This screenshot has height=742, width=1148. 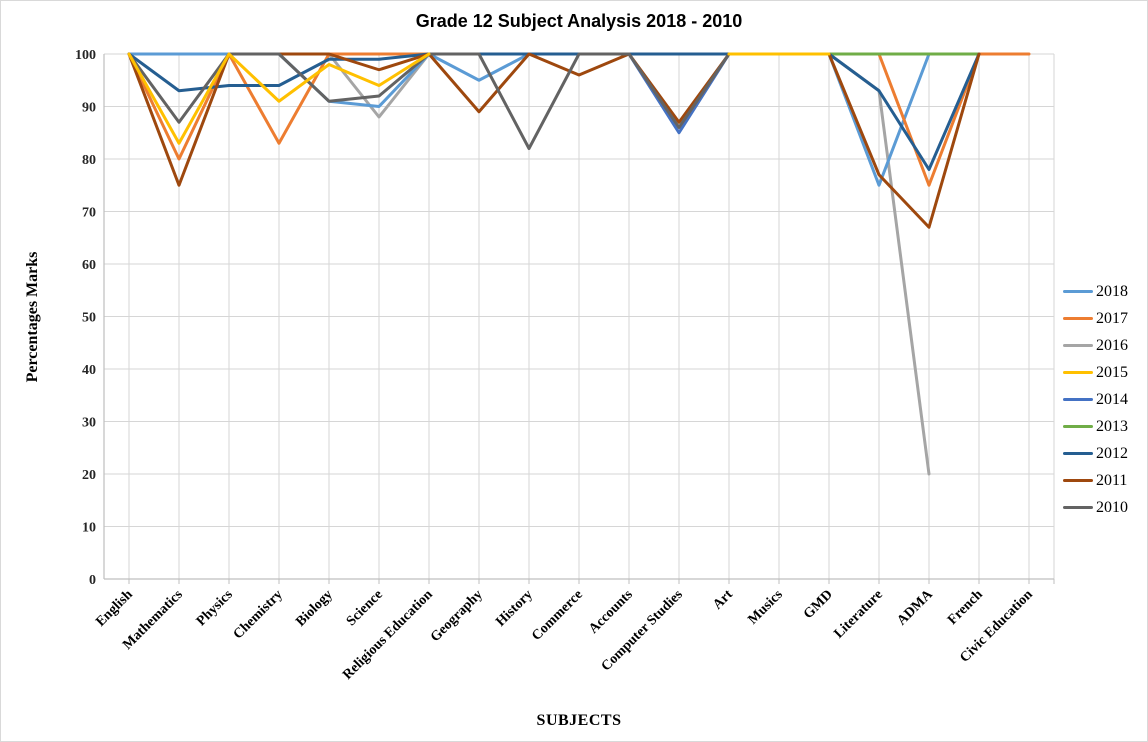 I want to click on y-tick-label: 90, so click(x=89, y=108).